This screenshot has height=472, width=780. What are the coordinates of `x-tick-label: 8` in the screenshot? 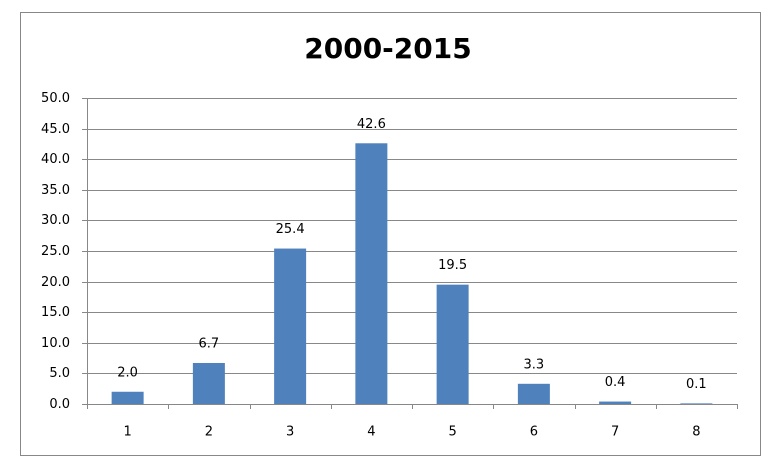 It's located at (696, 432).